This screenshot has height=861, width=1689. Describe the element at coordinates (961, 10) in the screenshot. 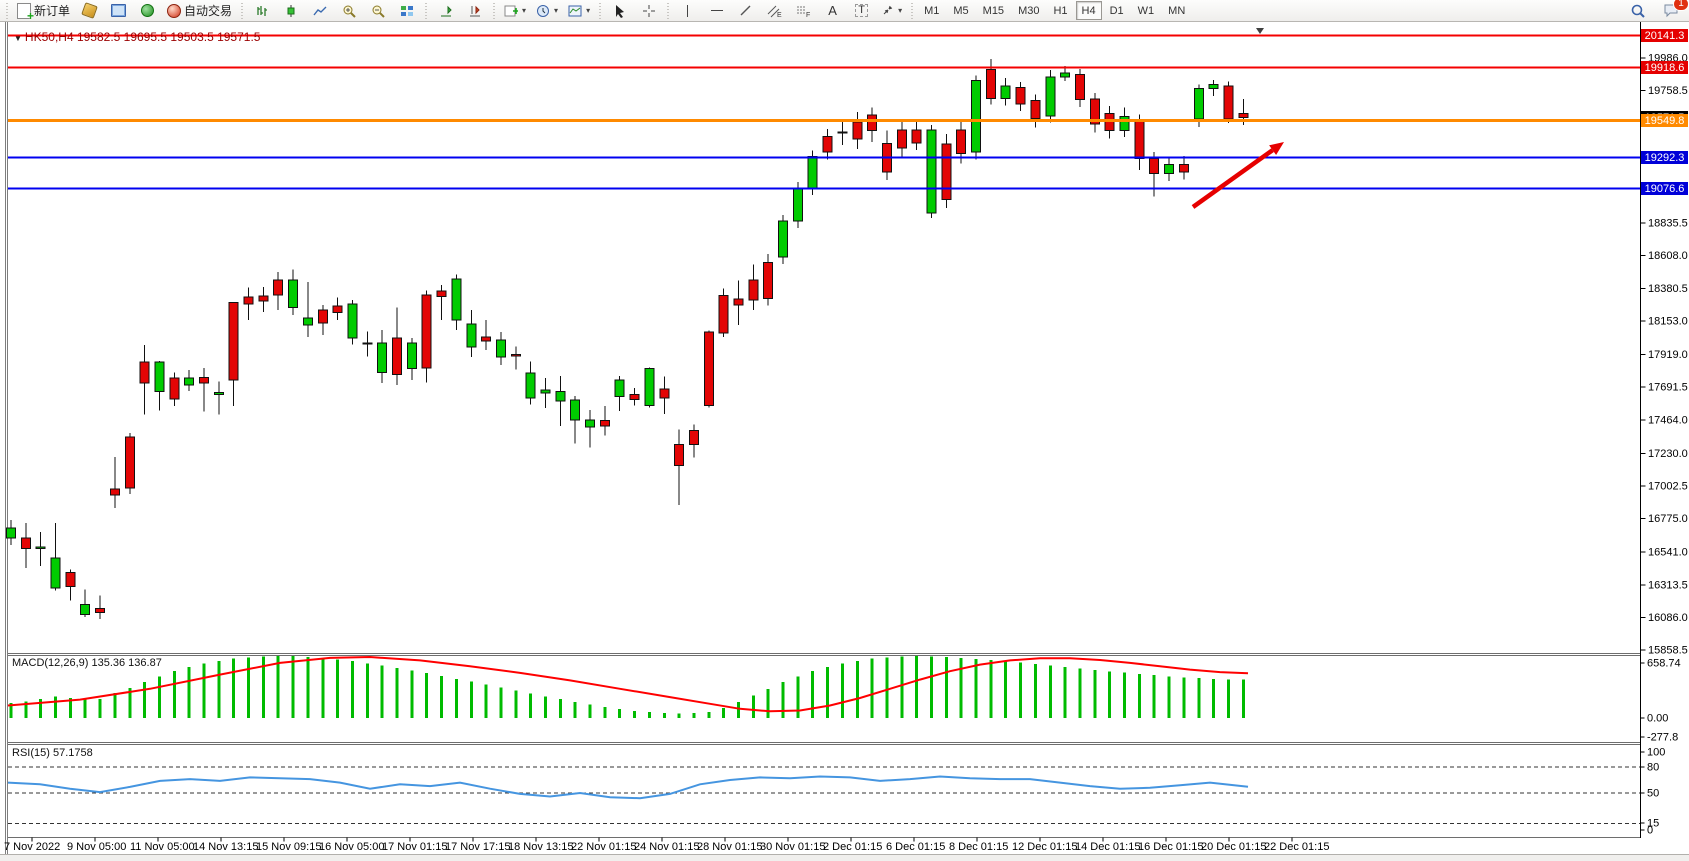

I see `timeframe-m5: M5` at that location.